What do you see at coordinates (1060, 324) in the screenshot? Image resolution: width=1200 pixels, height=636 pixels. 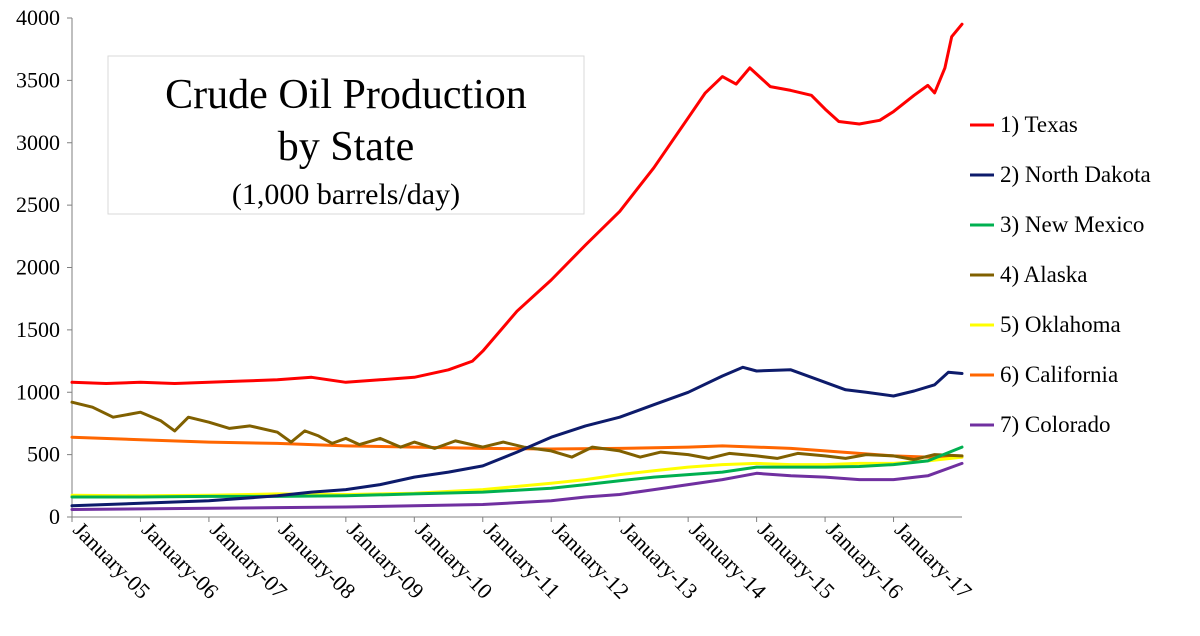 I see `legend-label-oklahoma: 5) Oklahoma` at bounding box center [1060, 324].